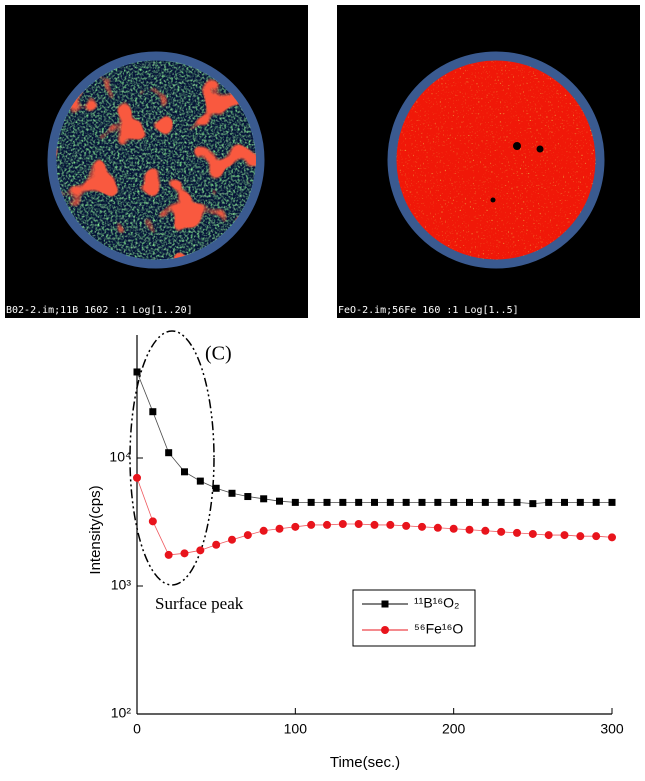 This screenshot has width=645, height=781. I want to click on panel-label-text: (A), so click(28, 39).